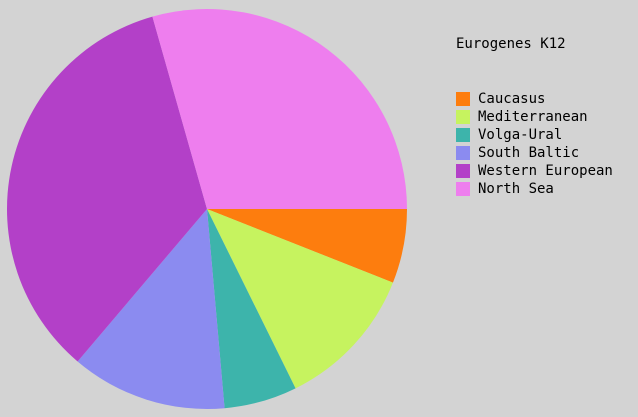  I want to click on legend-item-volga-ural: Volga-Ural, so click(534, 135).